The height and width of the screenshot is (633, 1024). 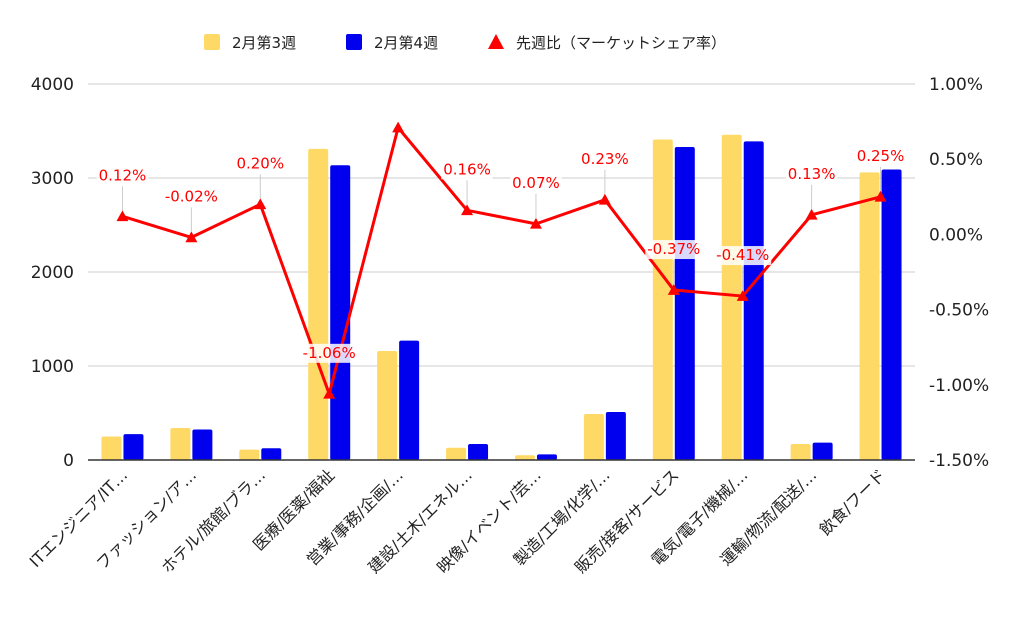 I want to click on left-tick-label: 2000, so click(x=52, y=273).